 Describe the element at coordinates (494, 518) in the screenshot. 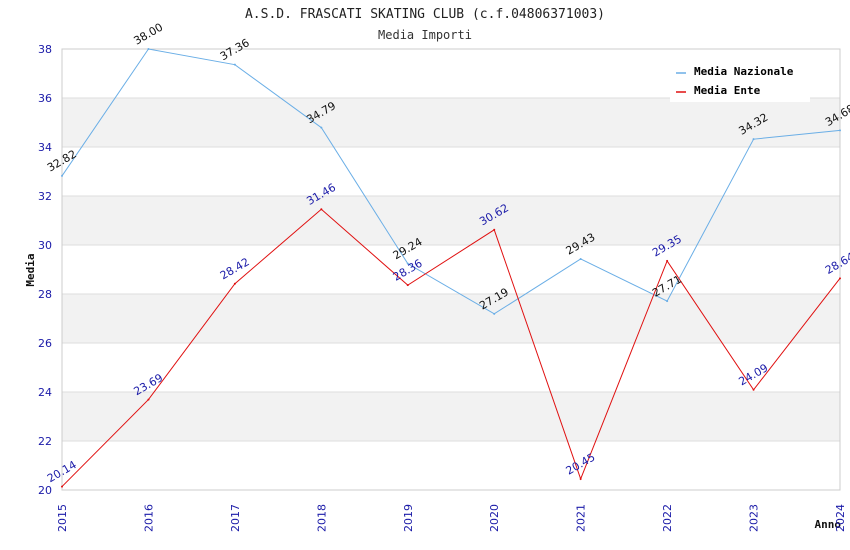

I see `x-tick-label: 2020` at that location.